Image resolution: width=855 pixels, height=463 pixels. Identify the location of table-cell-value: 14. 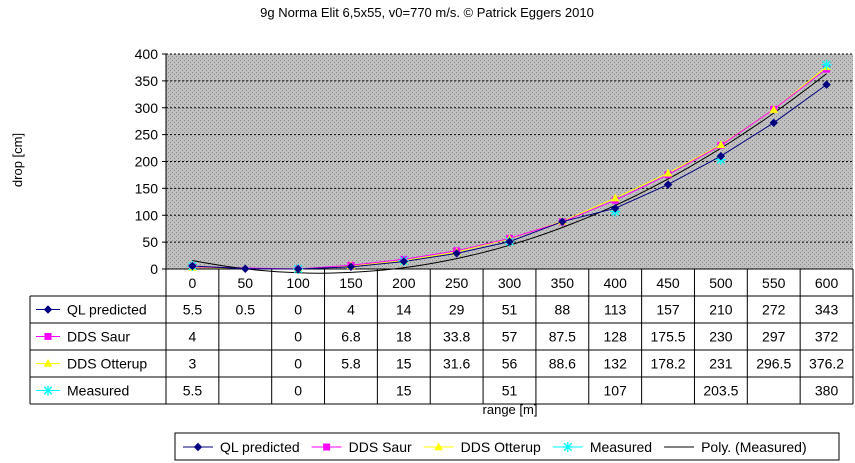
(404, 310).